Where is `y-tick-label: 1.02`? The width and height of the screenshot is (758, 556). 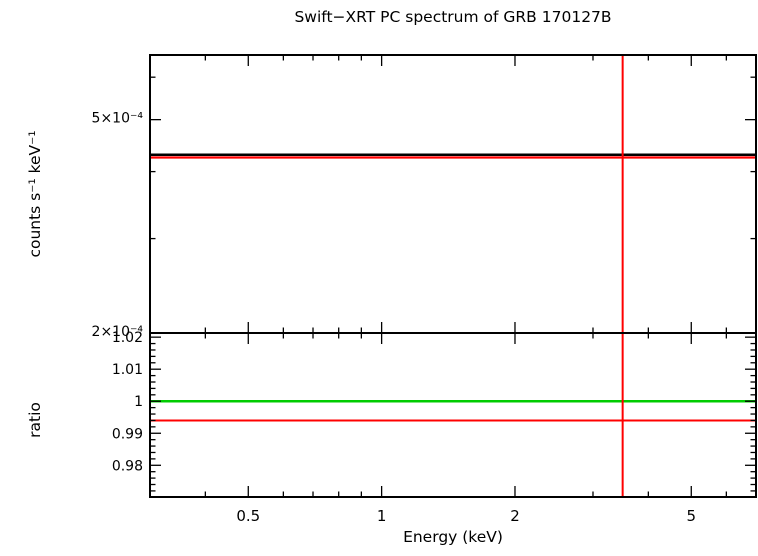
y-tick-label: 1.02 is located at coordinates (127, 338).